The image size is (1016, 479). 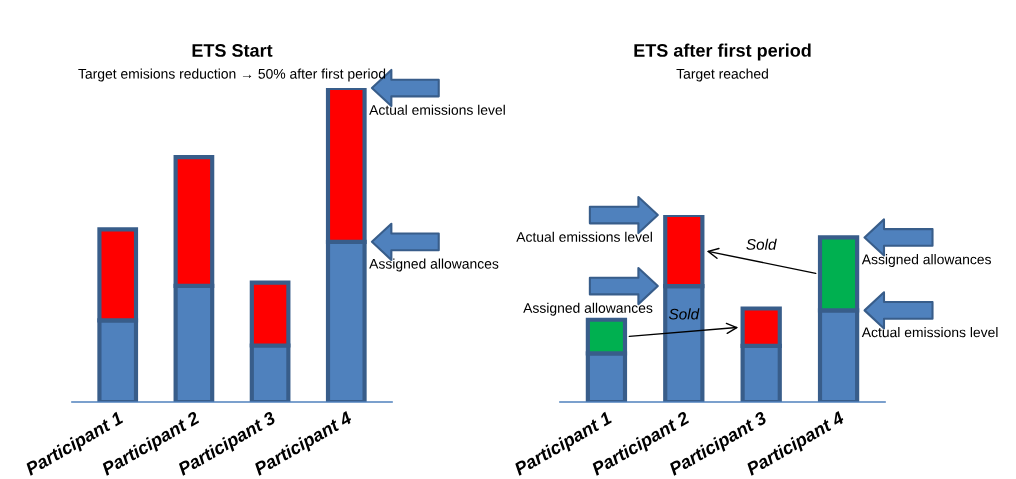 I want to click on chart-title: ETS Start, so click(x=232, y=50).